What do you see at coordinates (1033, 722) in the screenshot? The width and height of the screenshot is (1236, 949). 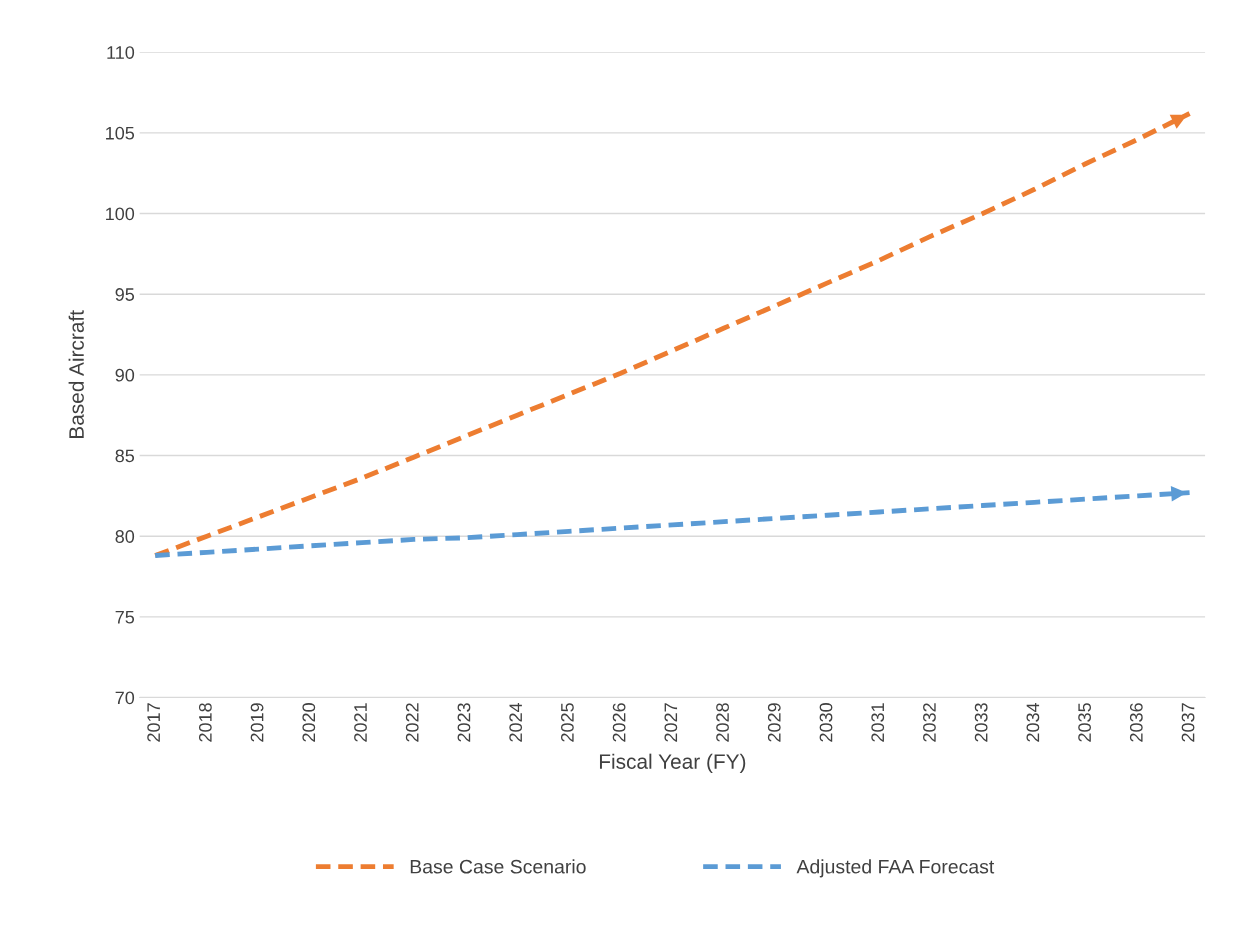 I see `x-tick-label: 2034` at bounding box center [1033, 722].